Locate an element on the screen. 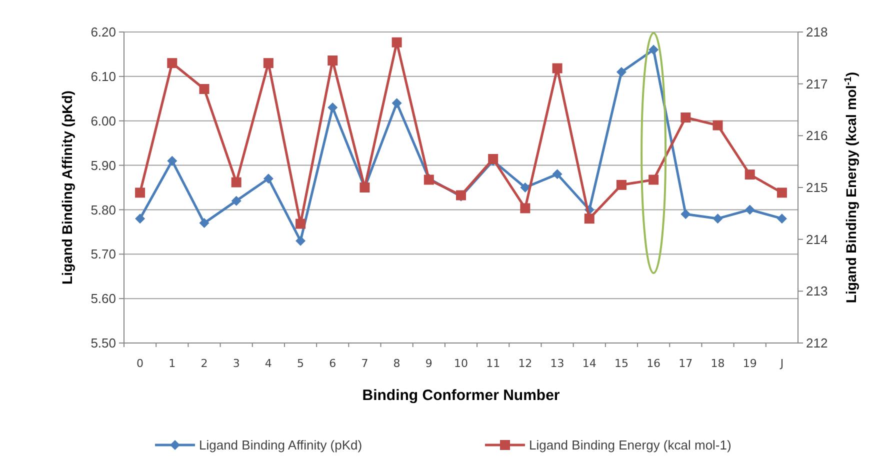 The width and height of the screenshot is (874, 463). x-tick-label: 6 is located at coordinates (332, 363).